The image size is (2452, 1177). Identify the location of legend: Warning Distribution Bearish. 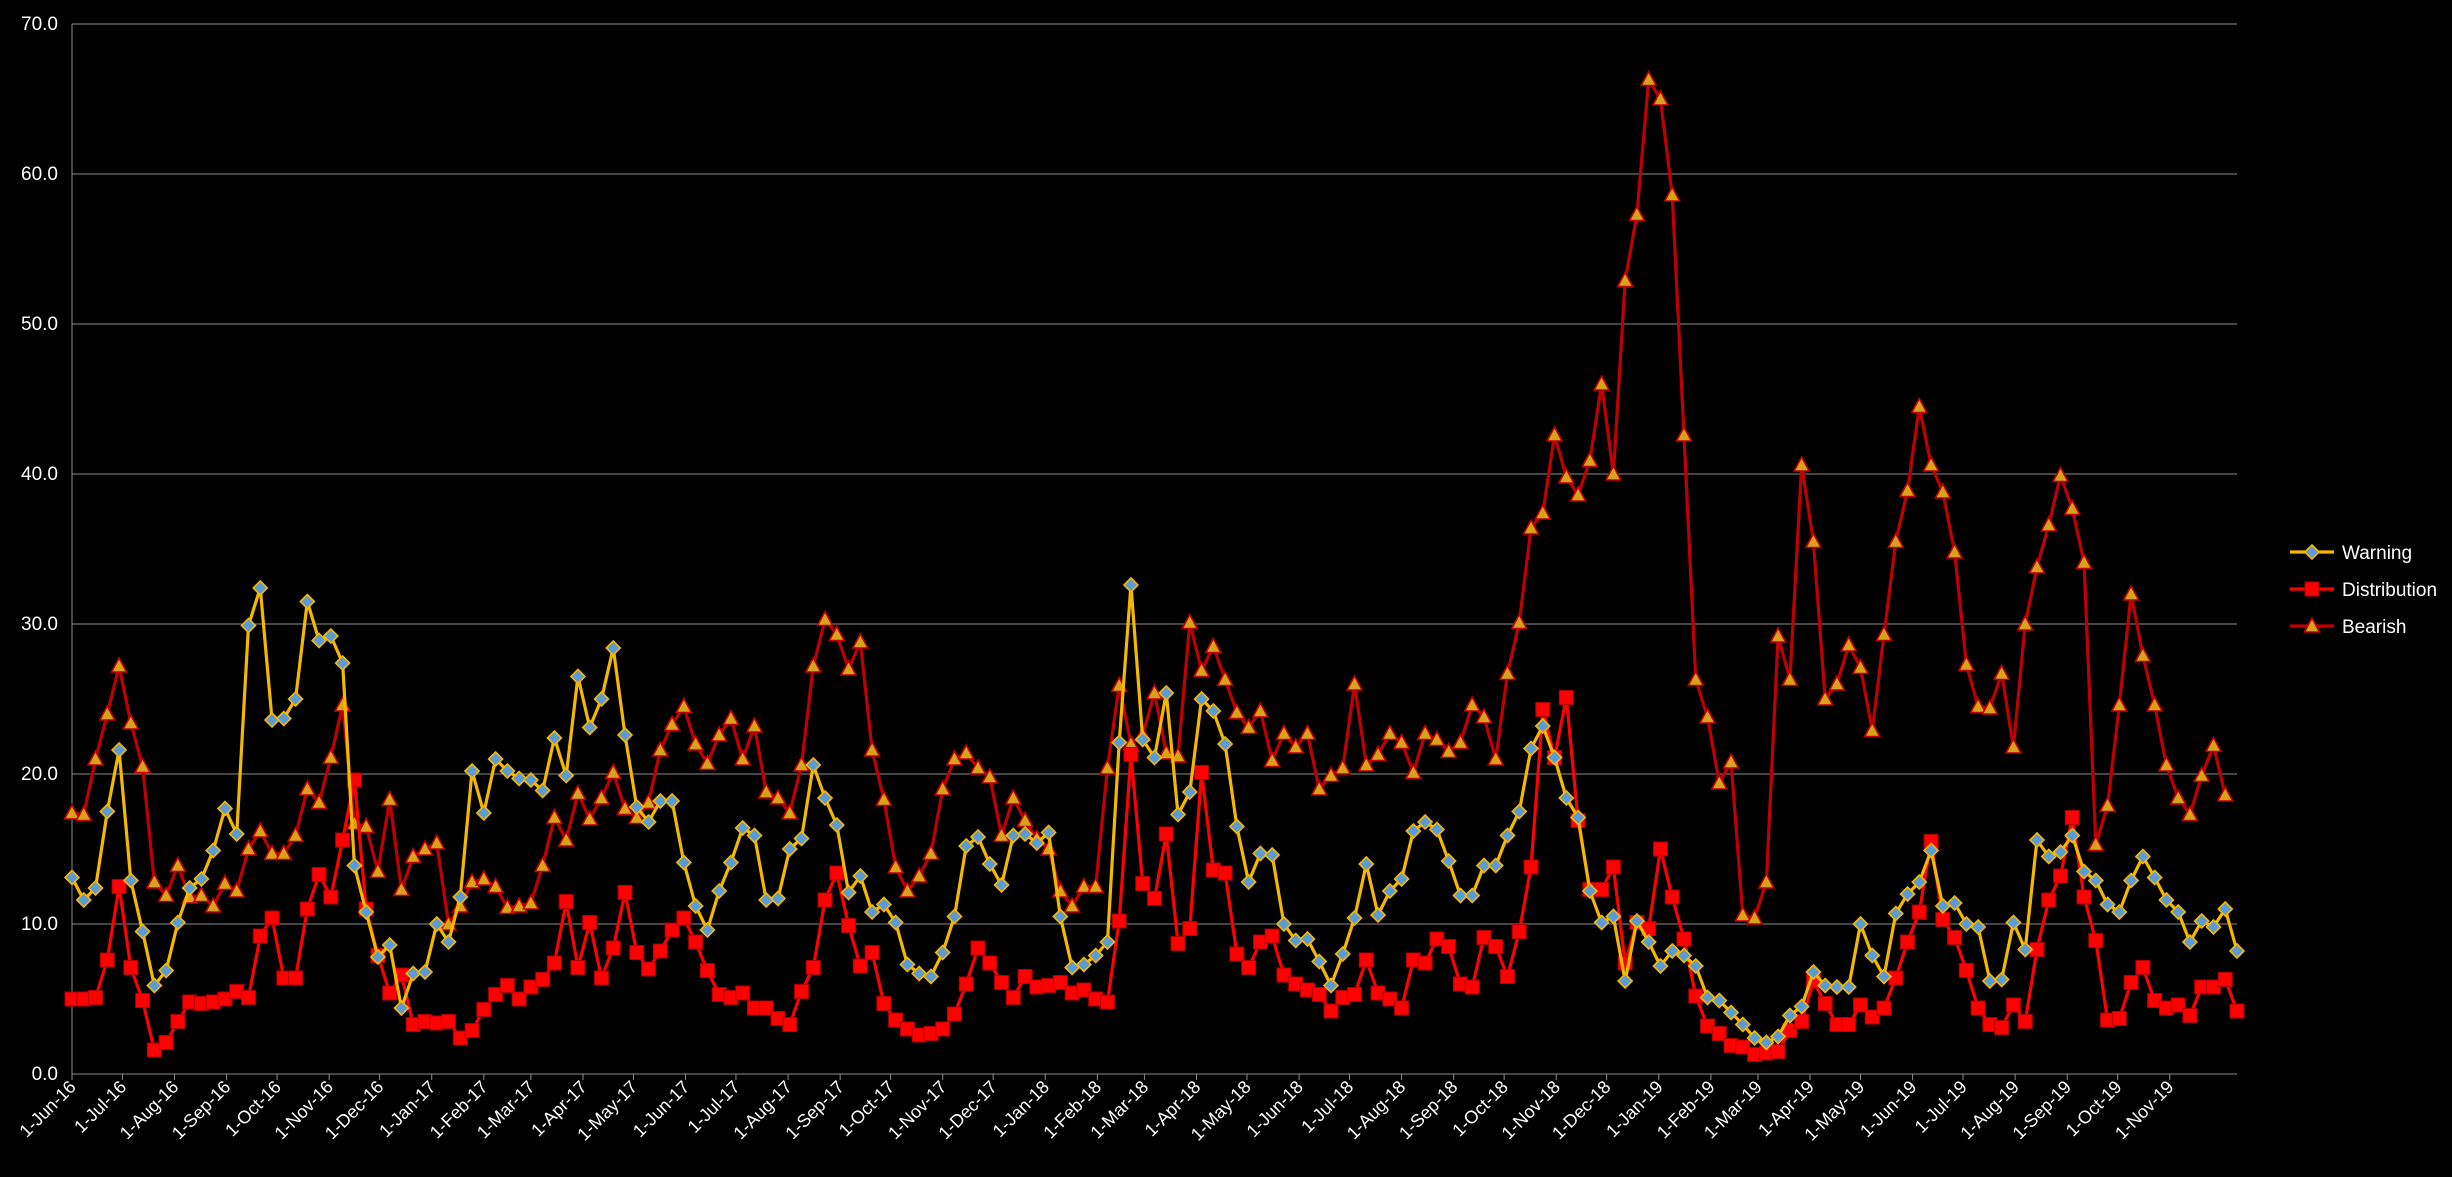
(2363, 590).